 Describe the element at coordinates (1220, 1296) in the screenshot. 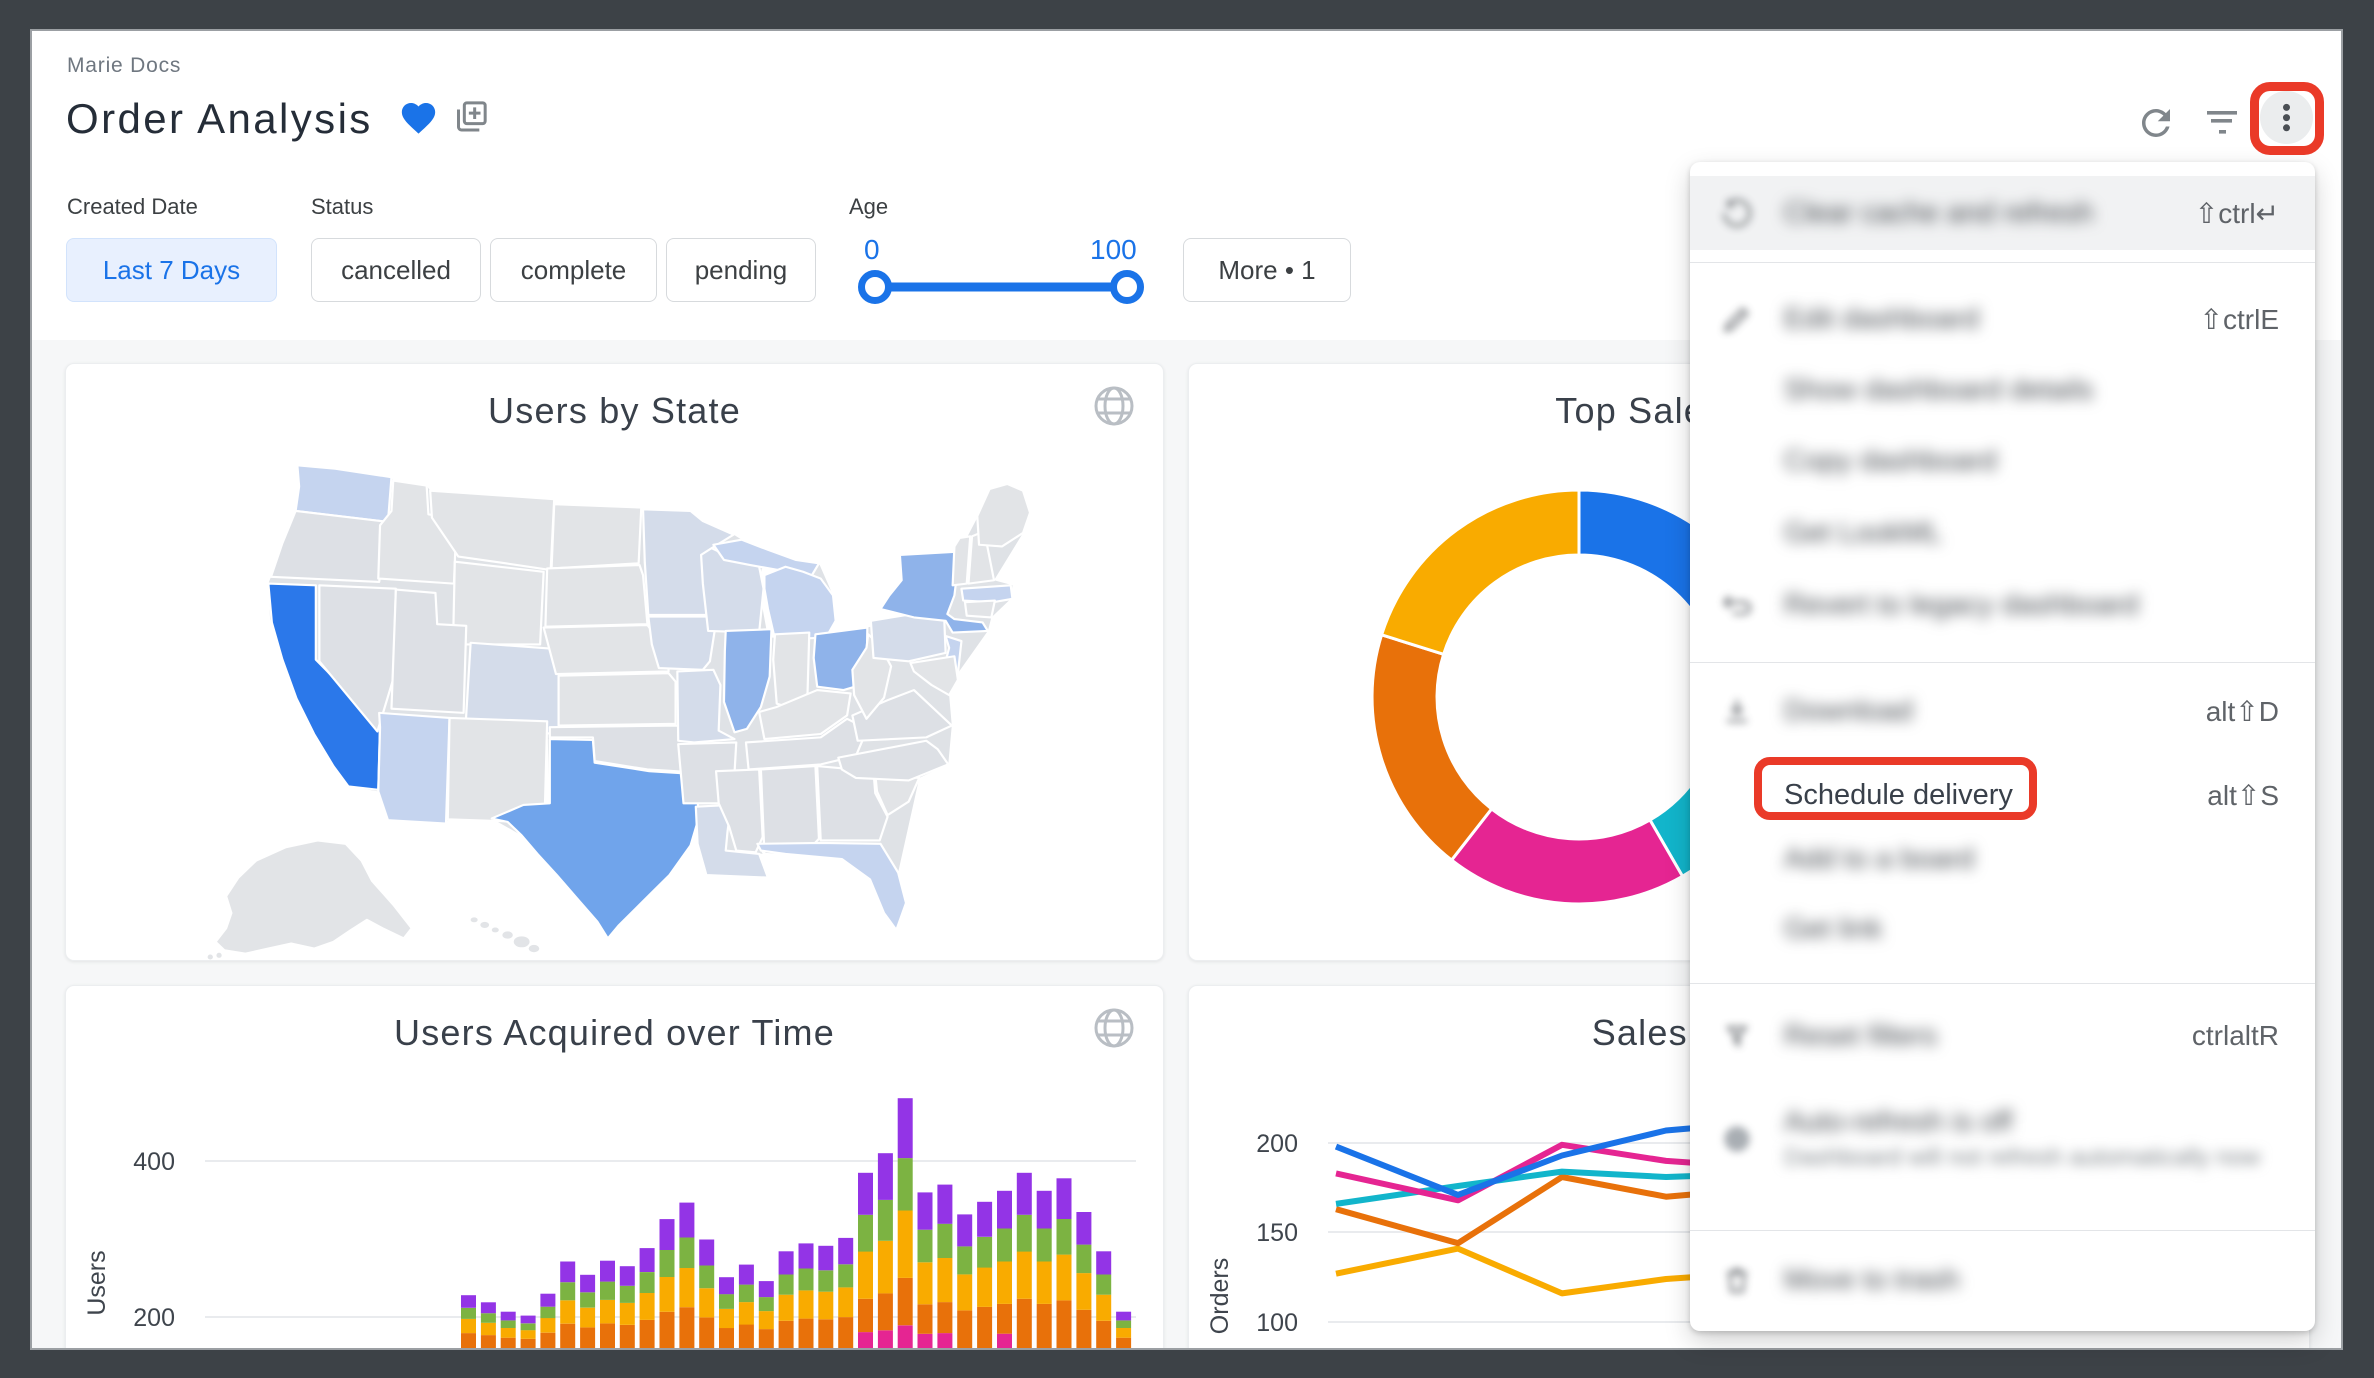

I see `svg-text: Orders` at that location.